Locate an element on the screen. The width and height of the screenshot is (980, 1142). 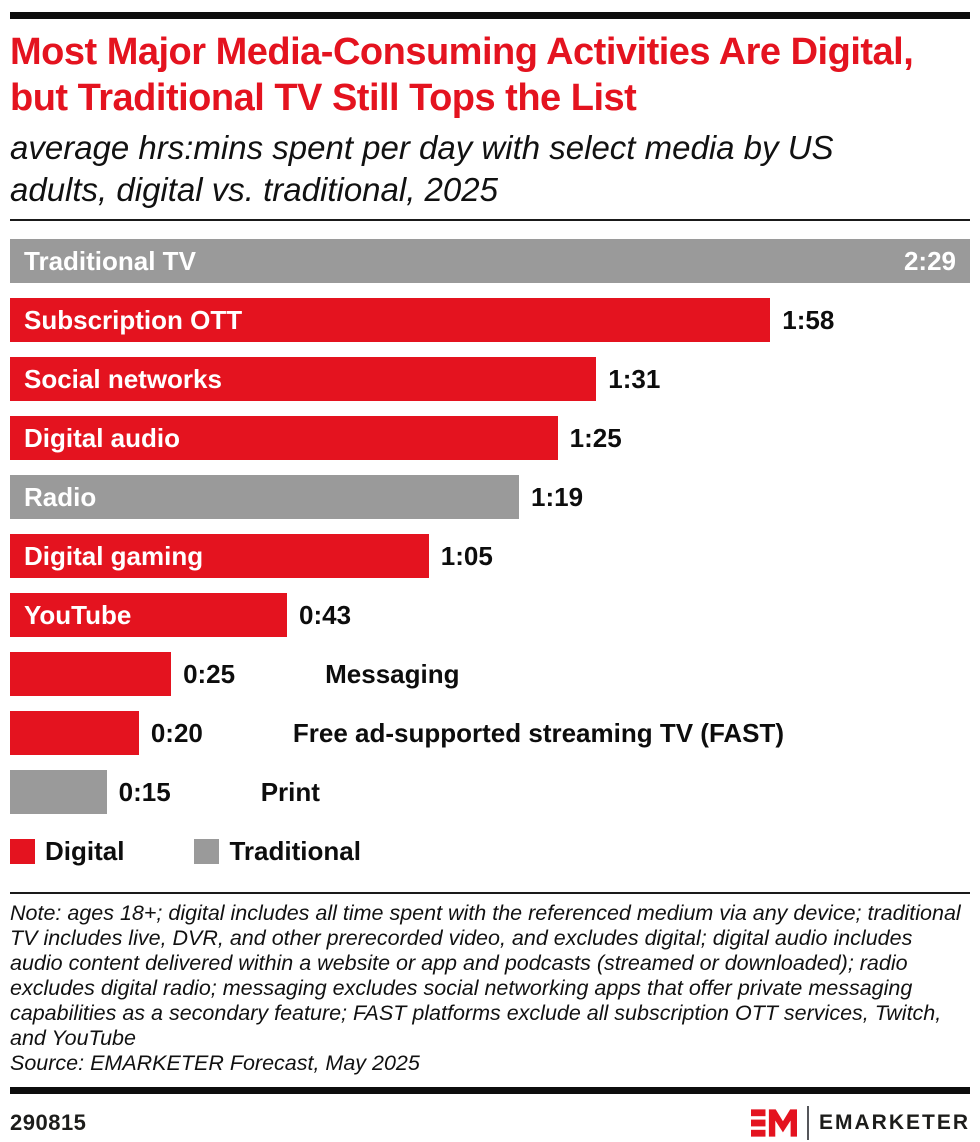
bar-row: Digital gaming 1:05 is located at coordinates (490, 556).